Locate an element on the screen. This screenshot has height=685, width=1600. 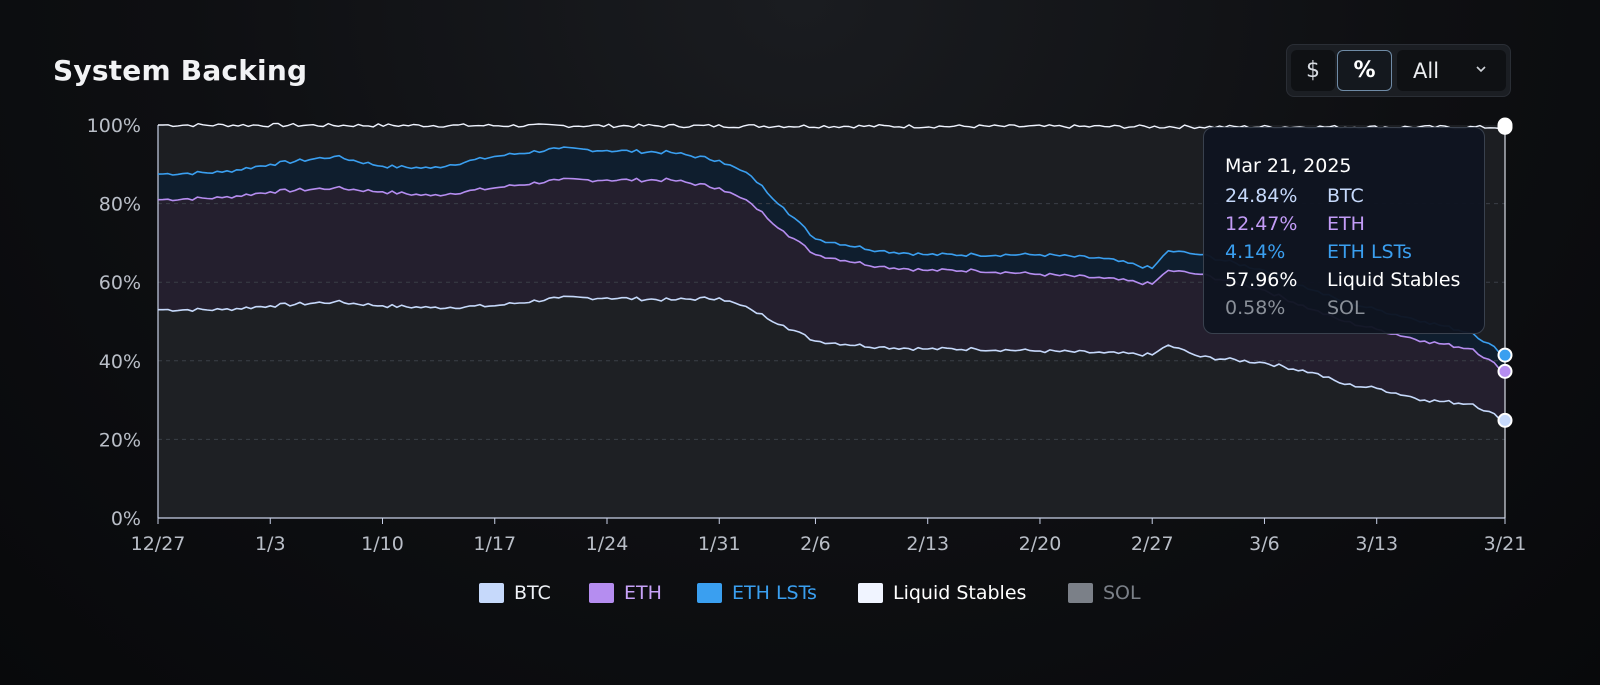
tooltip-row: 57.96% Liquid Stables is located at coordinates (1355, 282).